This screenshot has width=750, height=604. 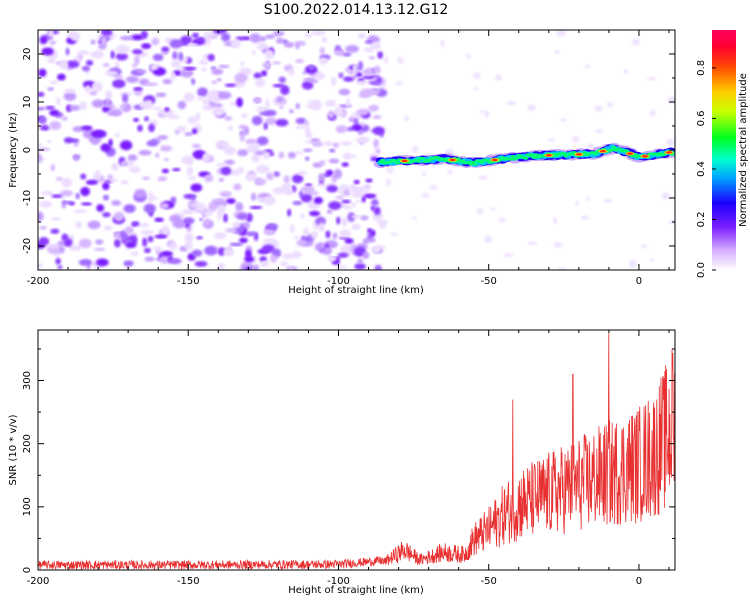 I want to click on colorbar-tick-label: 0.6, so click(x=701, y=118).